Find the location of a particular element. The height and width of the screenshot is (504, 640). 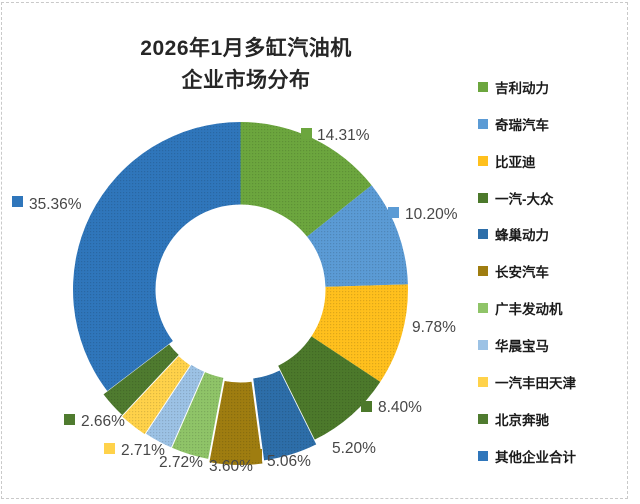

legend-item-0-吉利动力: 吉利动力 is located at coordinates (513, 87).